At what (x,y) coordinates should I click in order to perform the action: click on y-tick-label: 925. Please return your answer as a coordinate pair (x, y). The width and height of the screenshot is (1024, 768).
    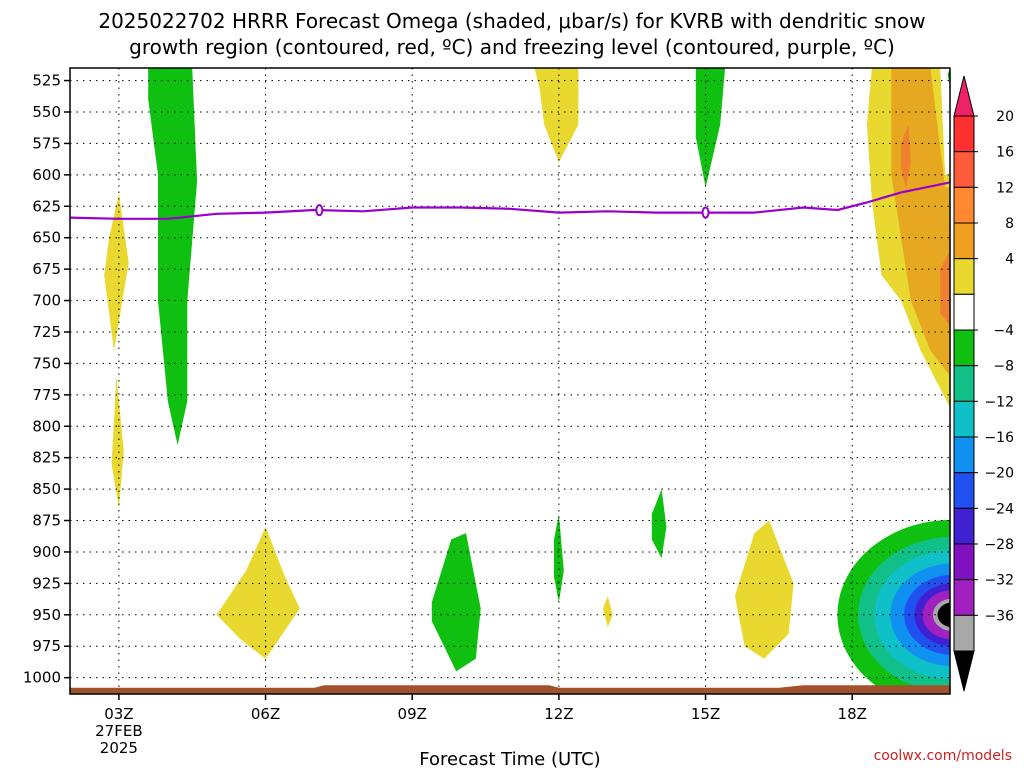
    Looking at the image, I should click on (46, 583).